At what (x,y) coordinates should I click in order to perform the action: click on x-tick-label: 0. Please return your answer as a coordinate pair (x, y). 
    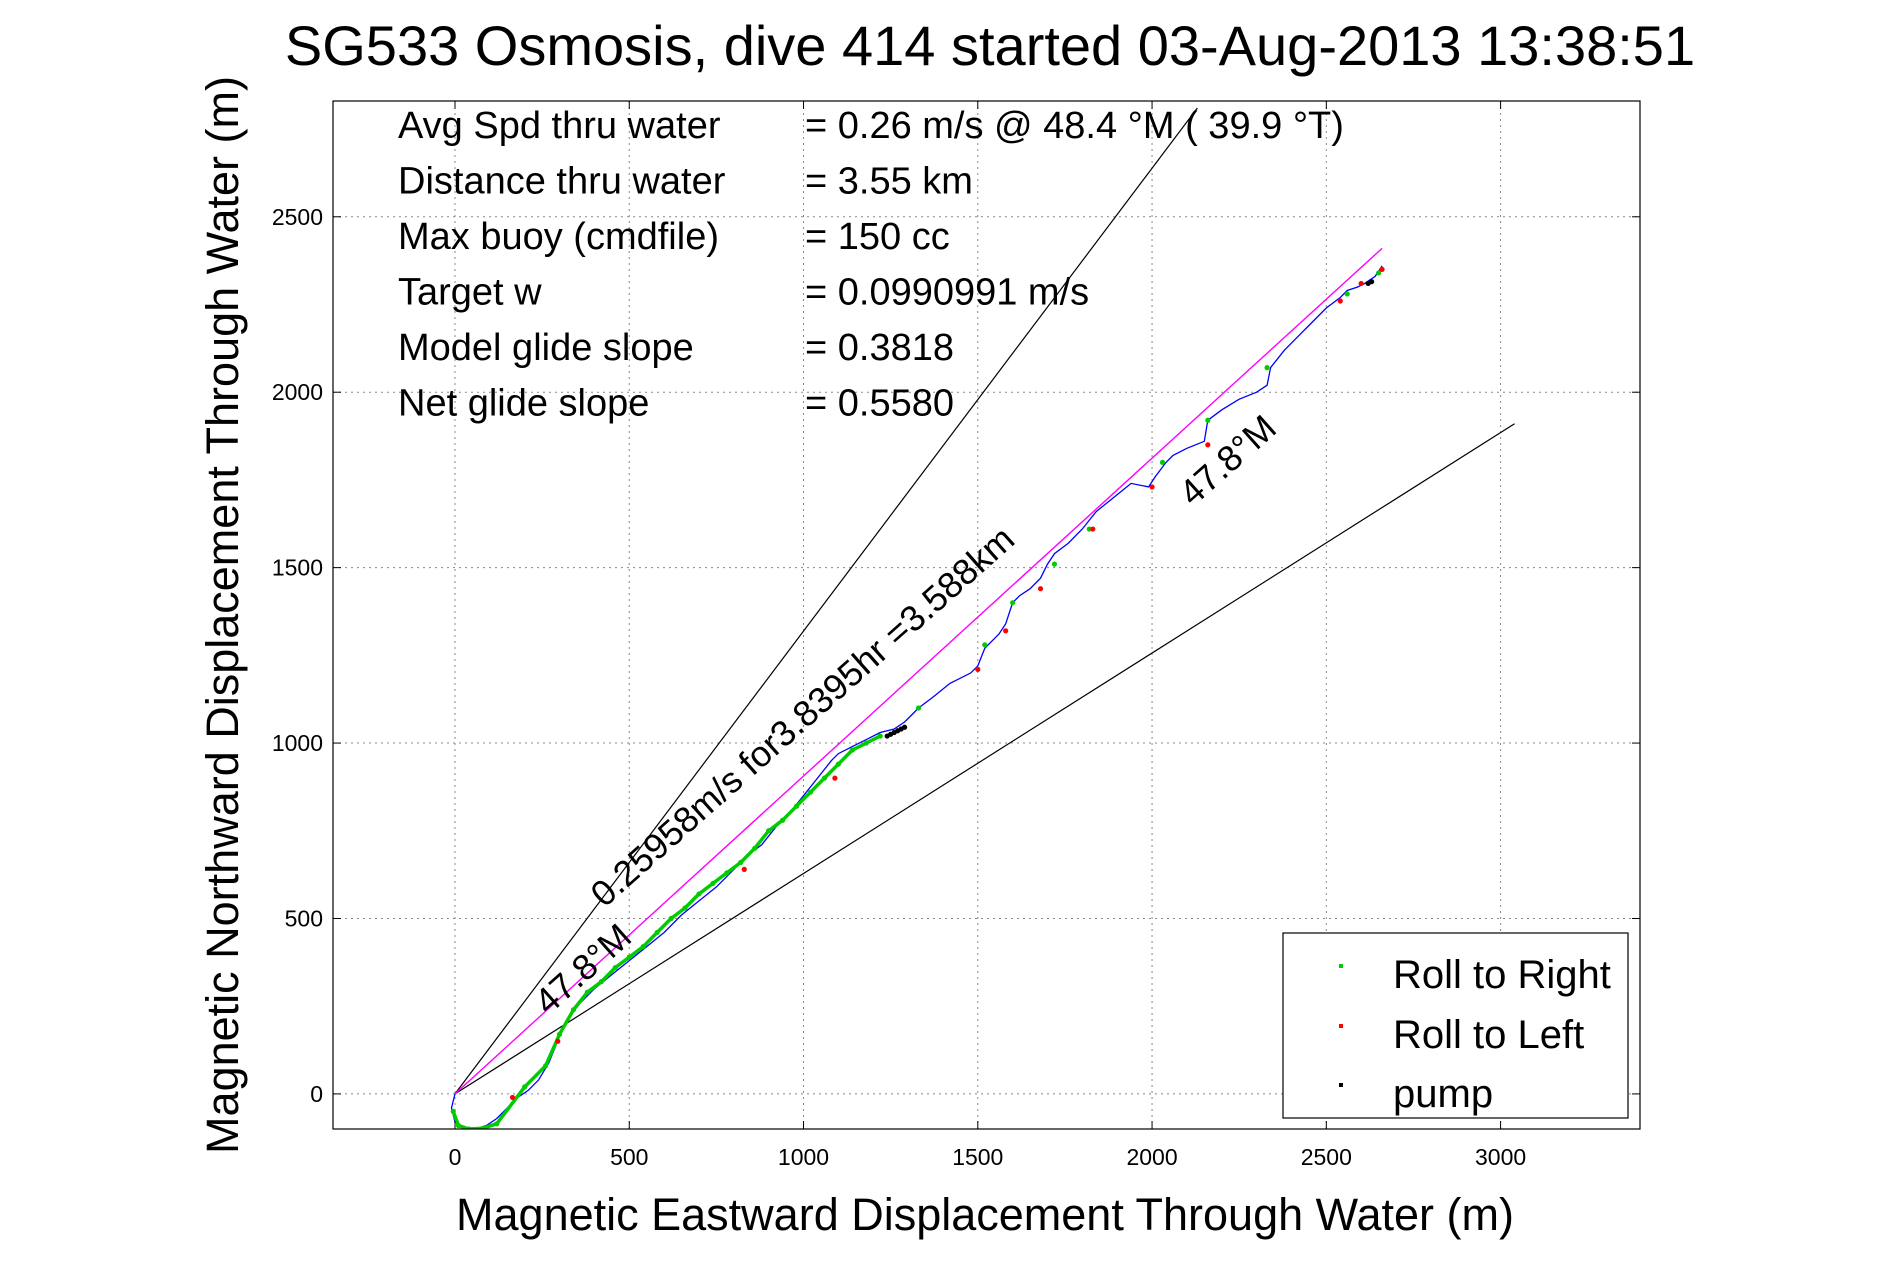
    Looking at the image, I should click on (455, 1157).